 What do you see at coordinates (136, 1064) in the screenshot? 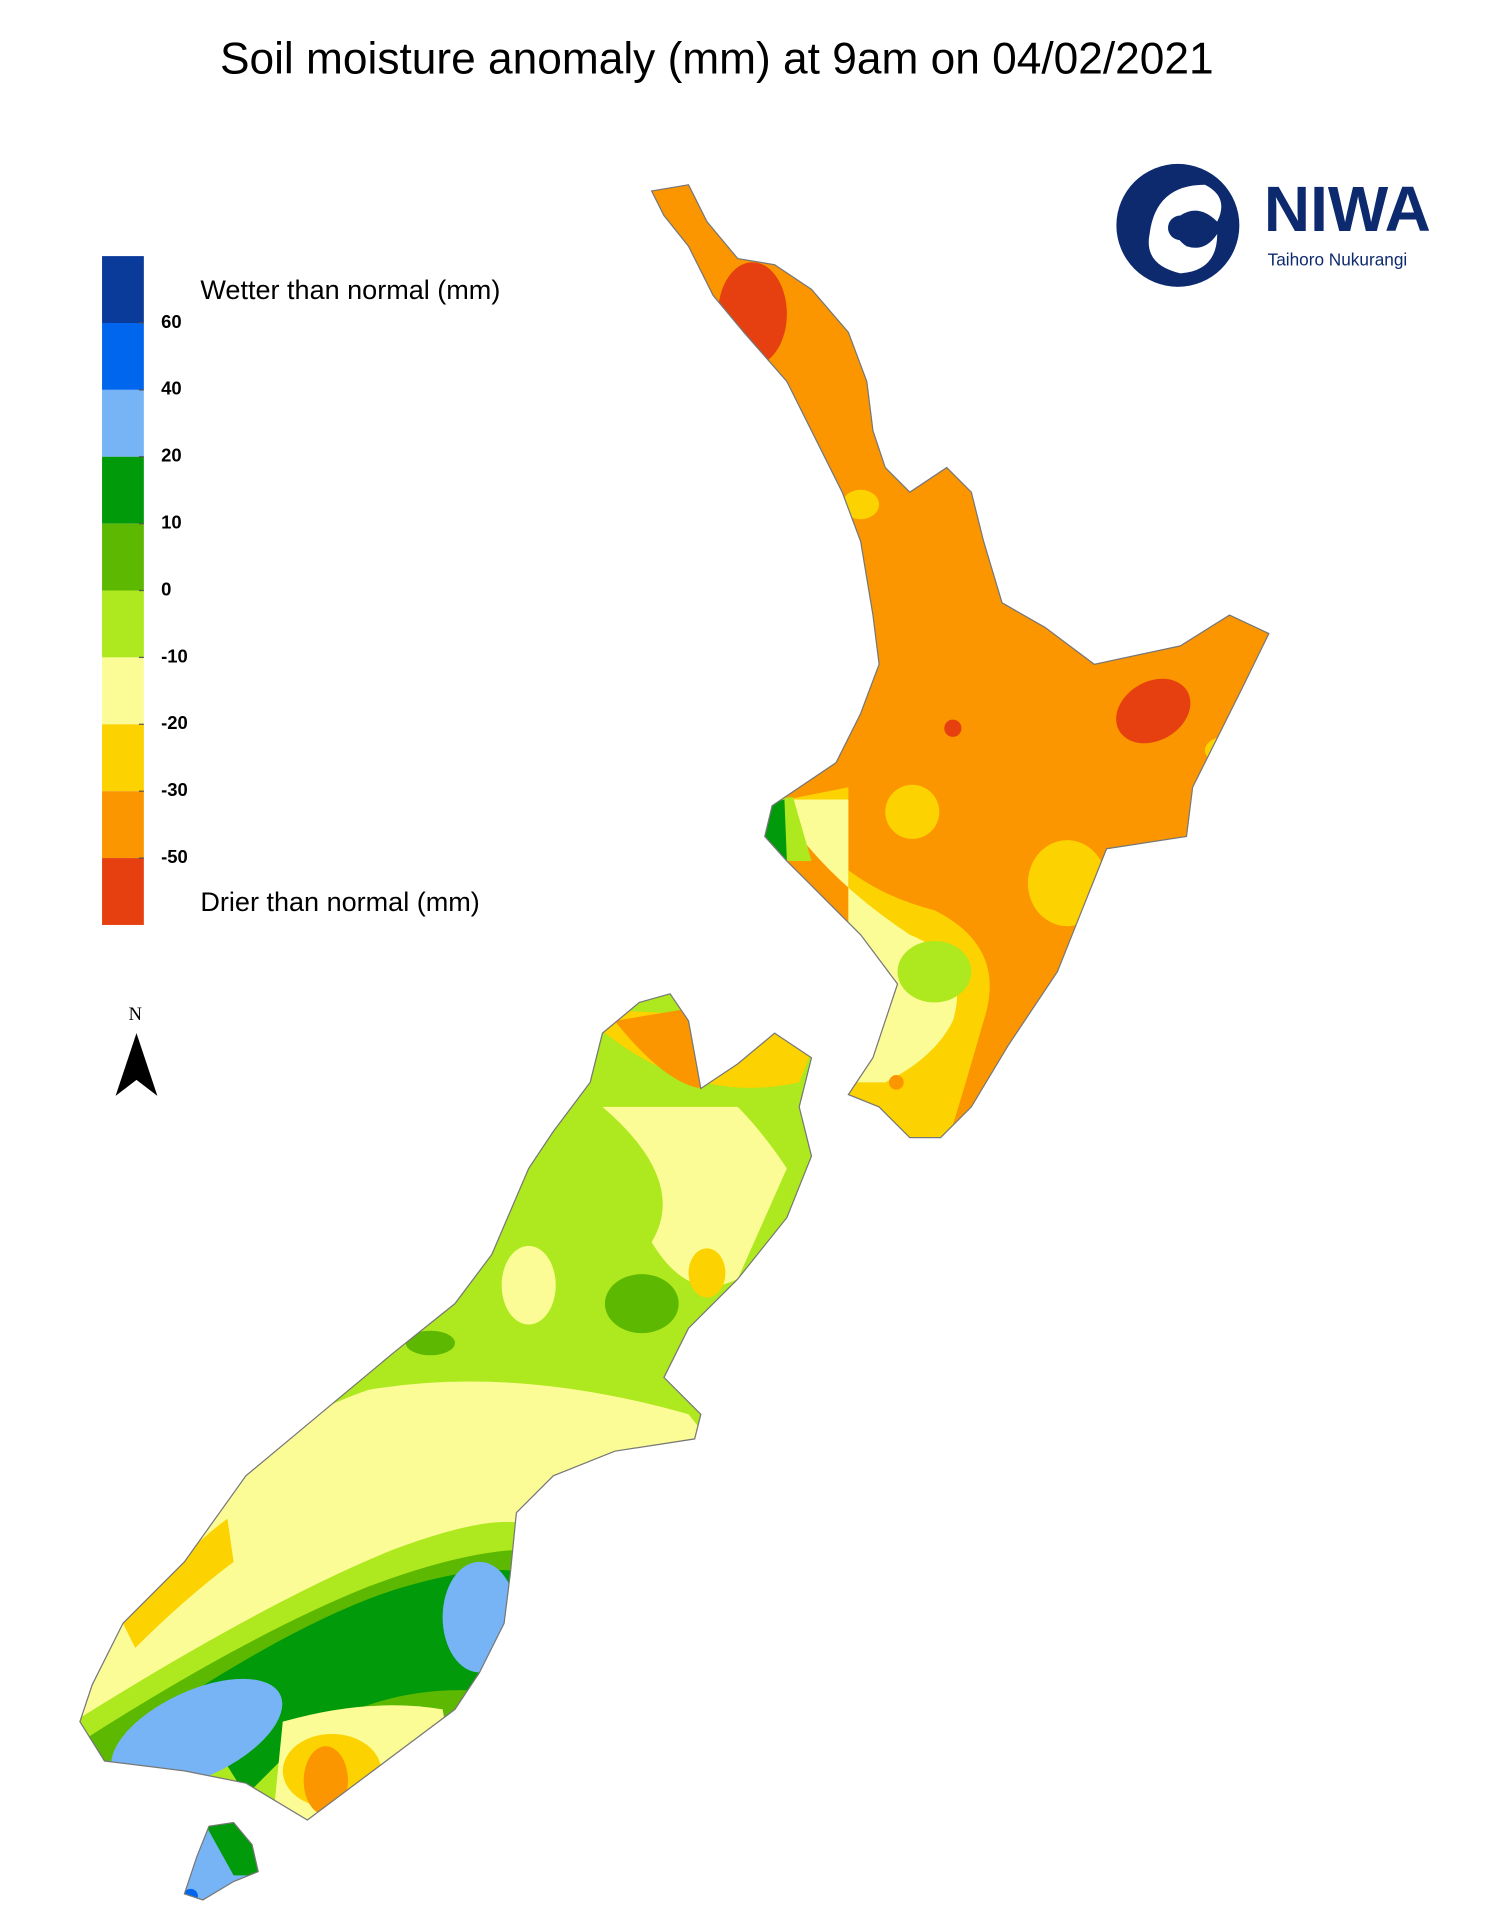
I see `north-arrow-icon` at bounding box center [136, 1064].